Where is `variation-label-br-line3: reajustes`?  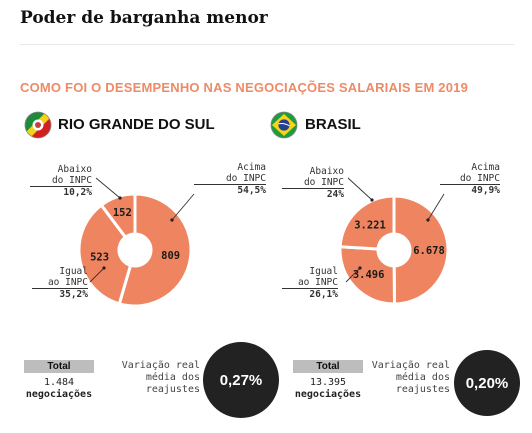 variation-label-br-line3: reajustes is located at coordinates (422, 389).